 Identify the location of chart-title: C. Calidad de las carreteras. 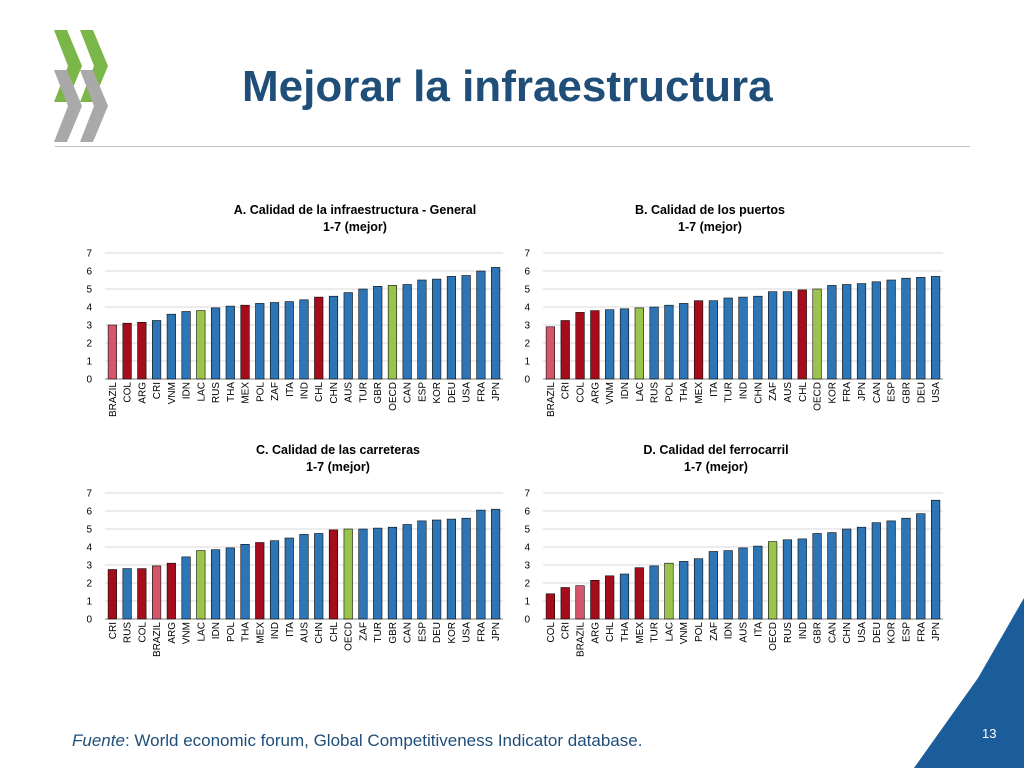
(338, 450).